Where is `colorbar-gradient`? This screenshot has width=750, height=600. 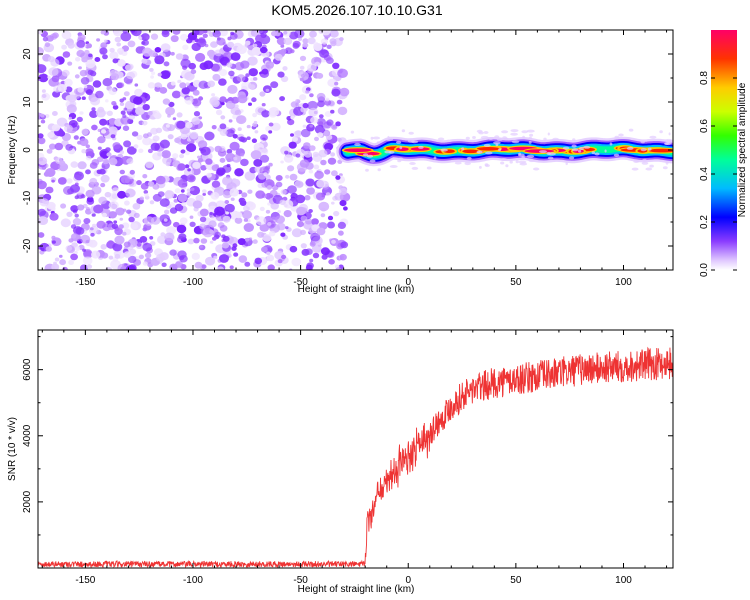
colorbar-gradient is located at coordinates (724, 150).